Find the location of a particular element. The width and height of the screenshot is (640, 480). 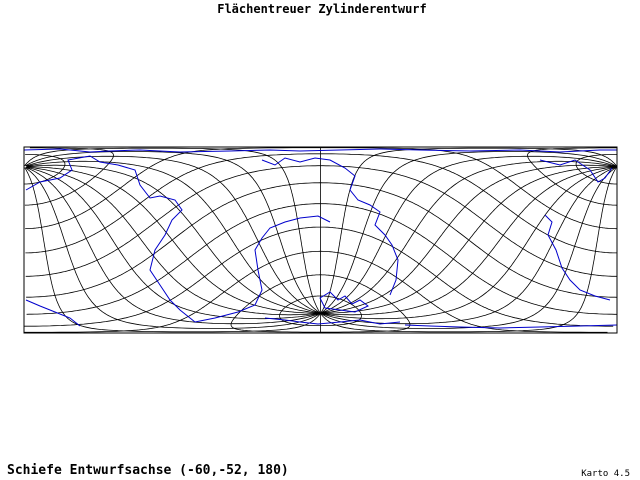

version: Karto 4.5 is located at coordinates (605, 474).